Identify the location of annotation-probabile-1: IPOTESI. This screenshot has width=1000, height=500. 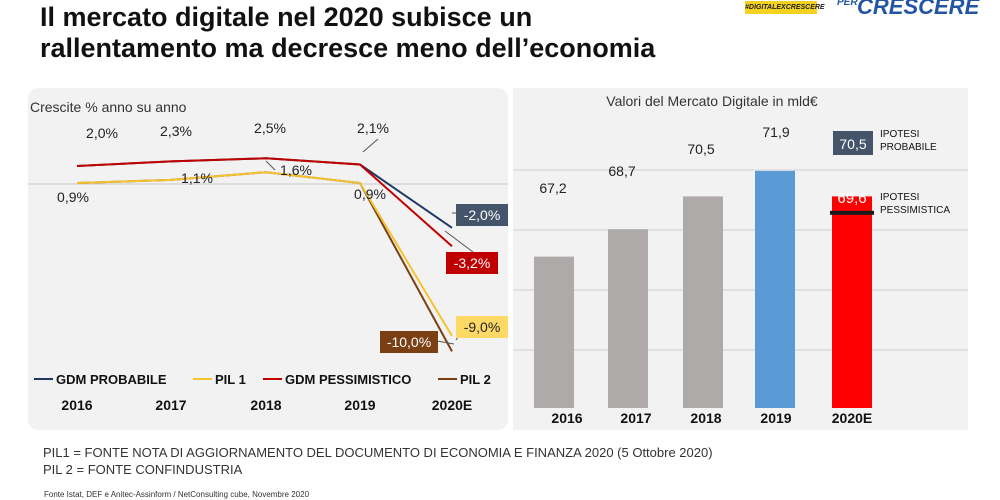
(899, 134).